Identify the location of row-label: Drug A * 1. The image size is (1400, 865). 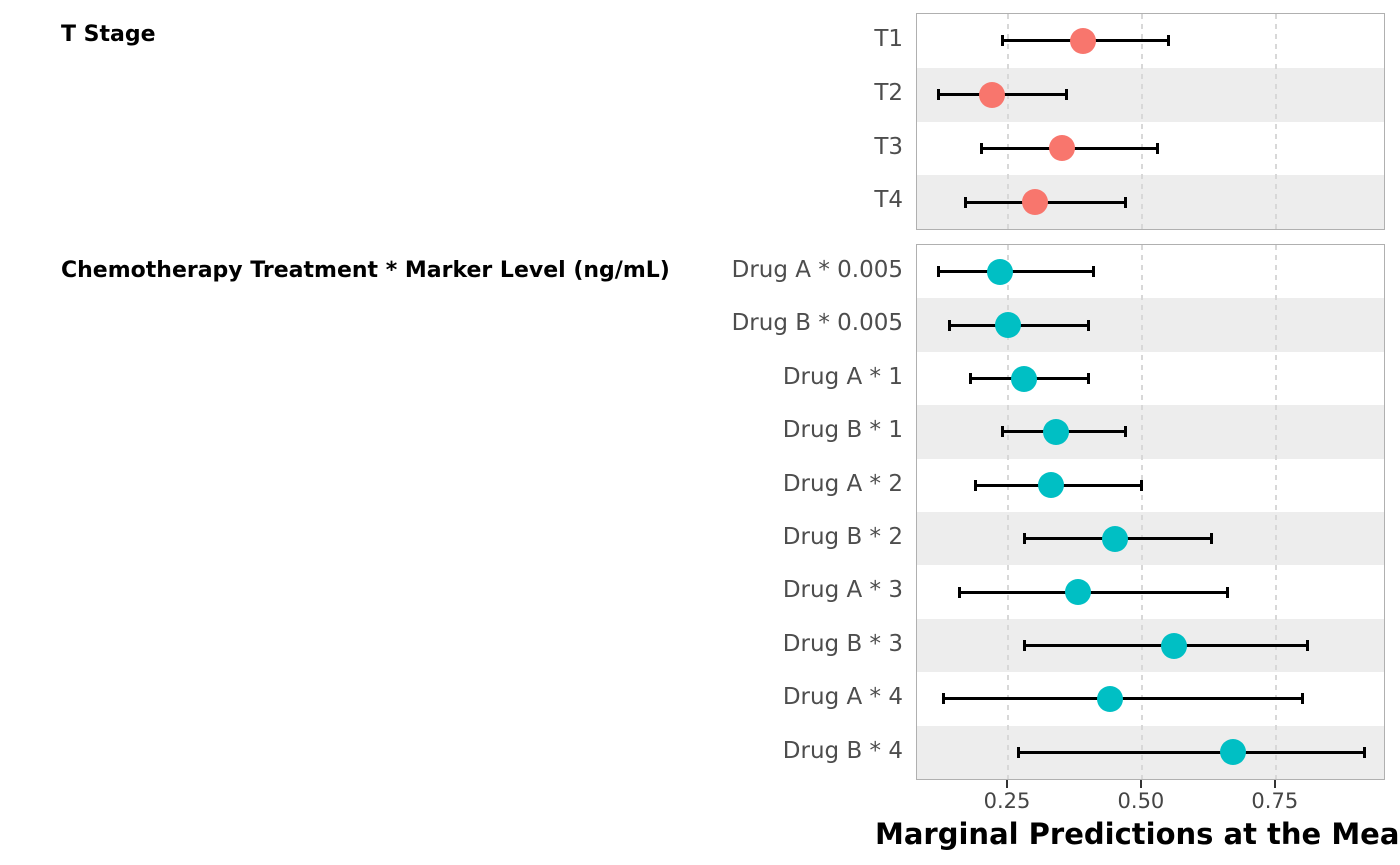
(842, 376).